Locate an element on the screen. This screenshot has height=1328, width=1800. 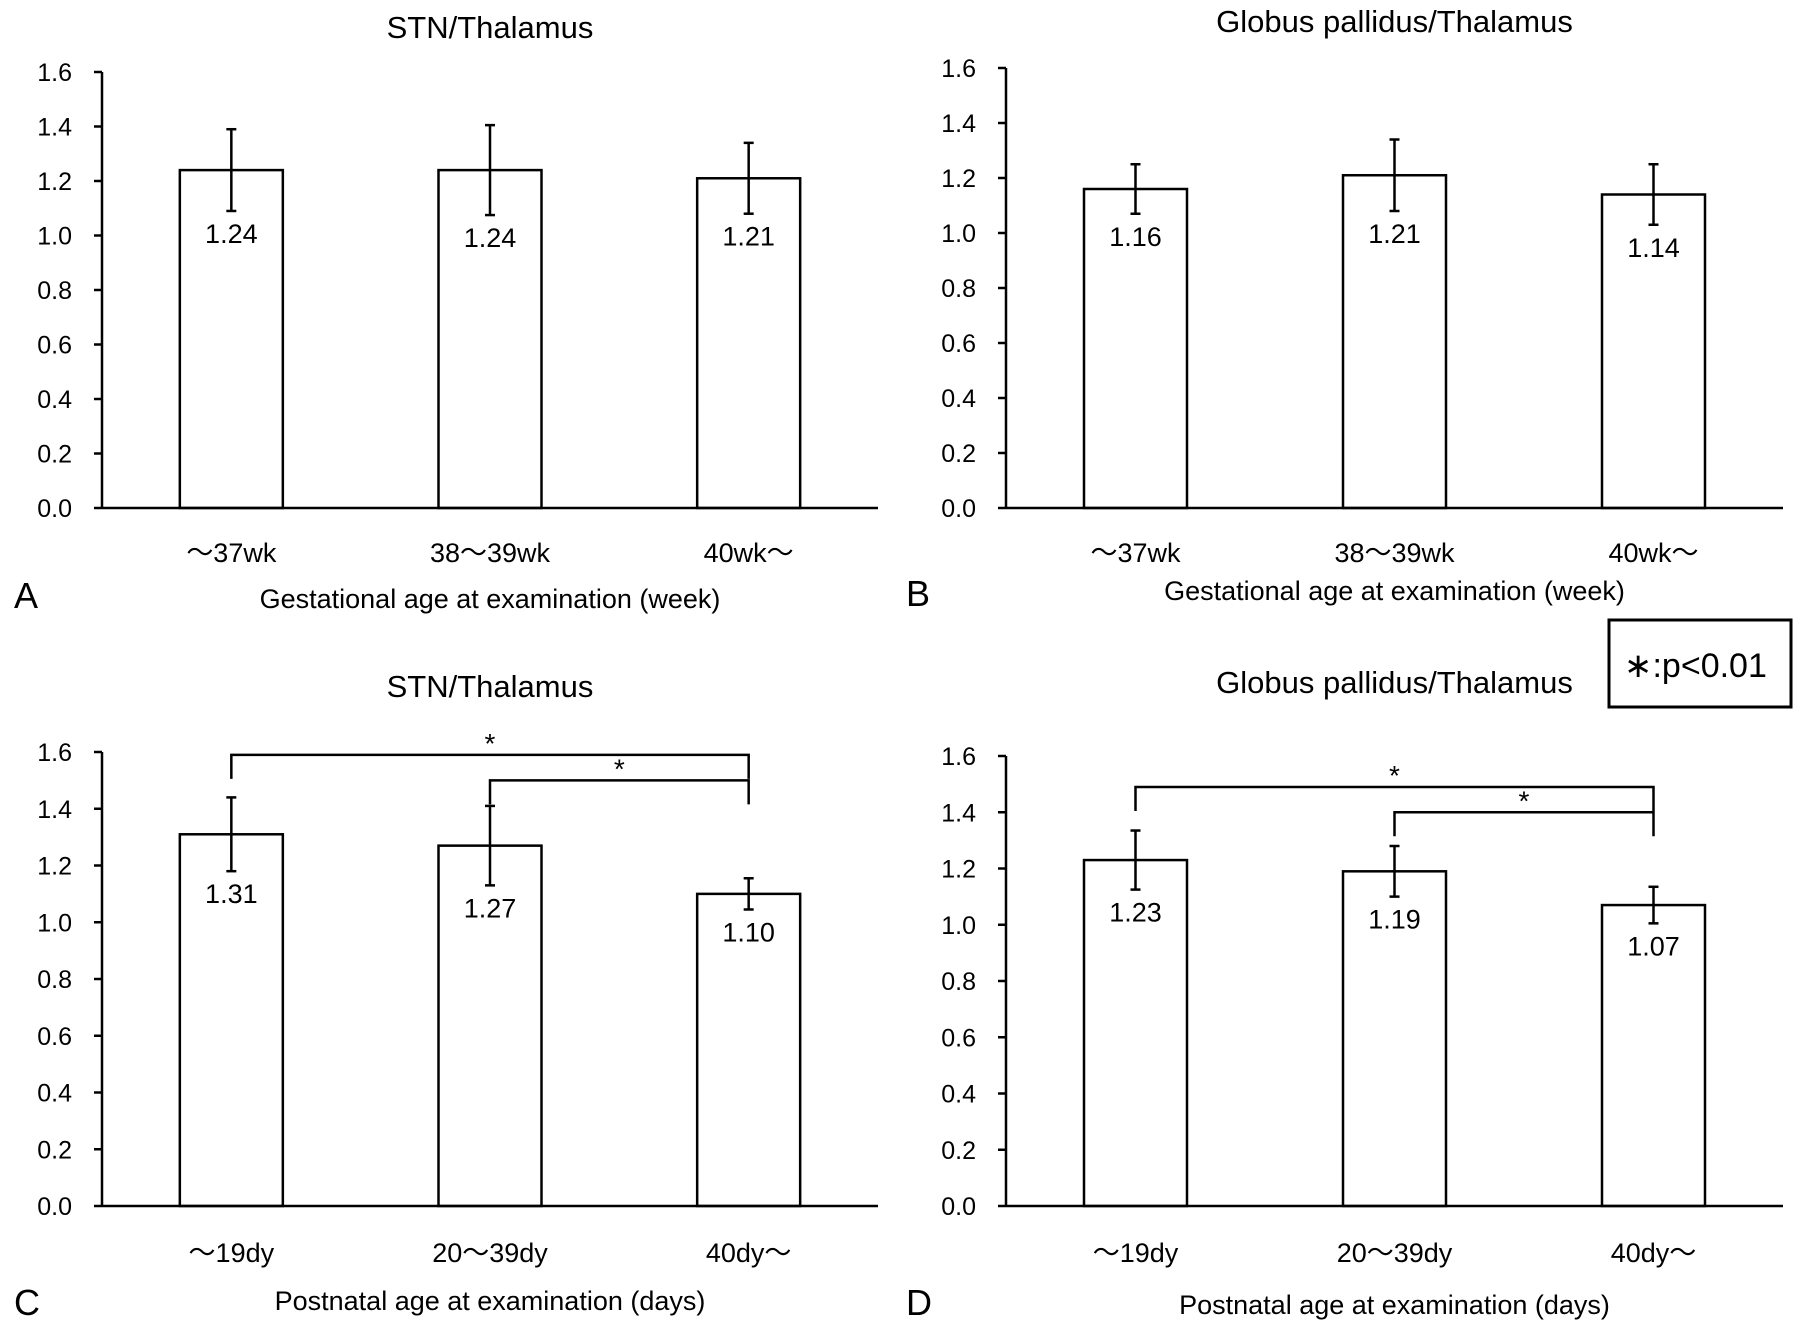
panel-letter: C is located at coordinates (27, 1302).